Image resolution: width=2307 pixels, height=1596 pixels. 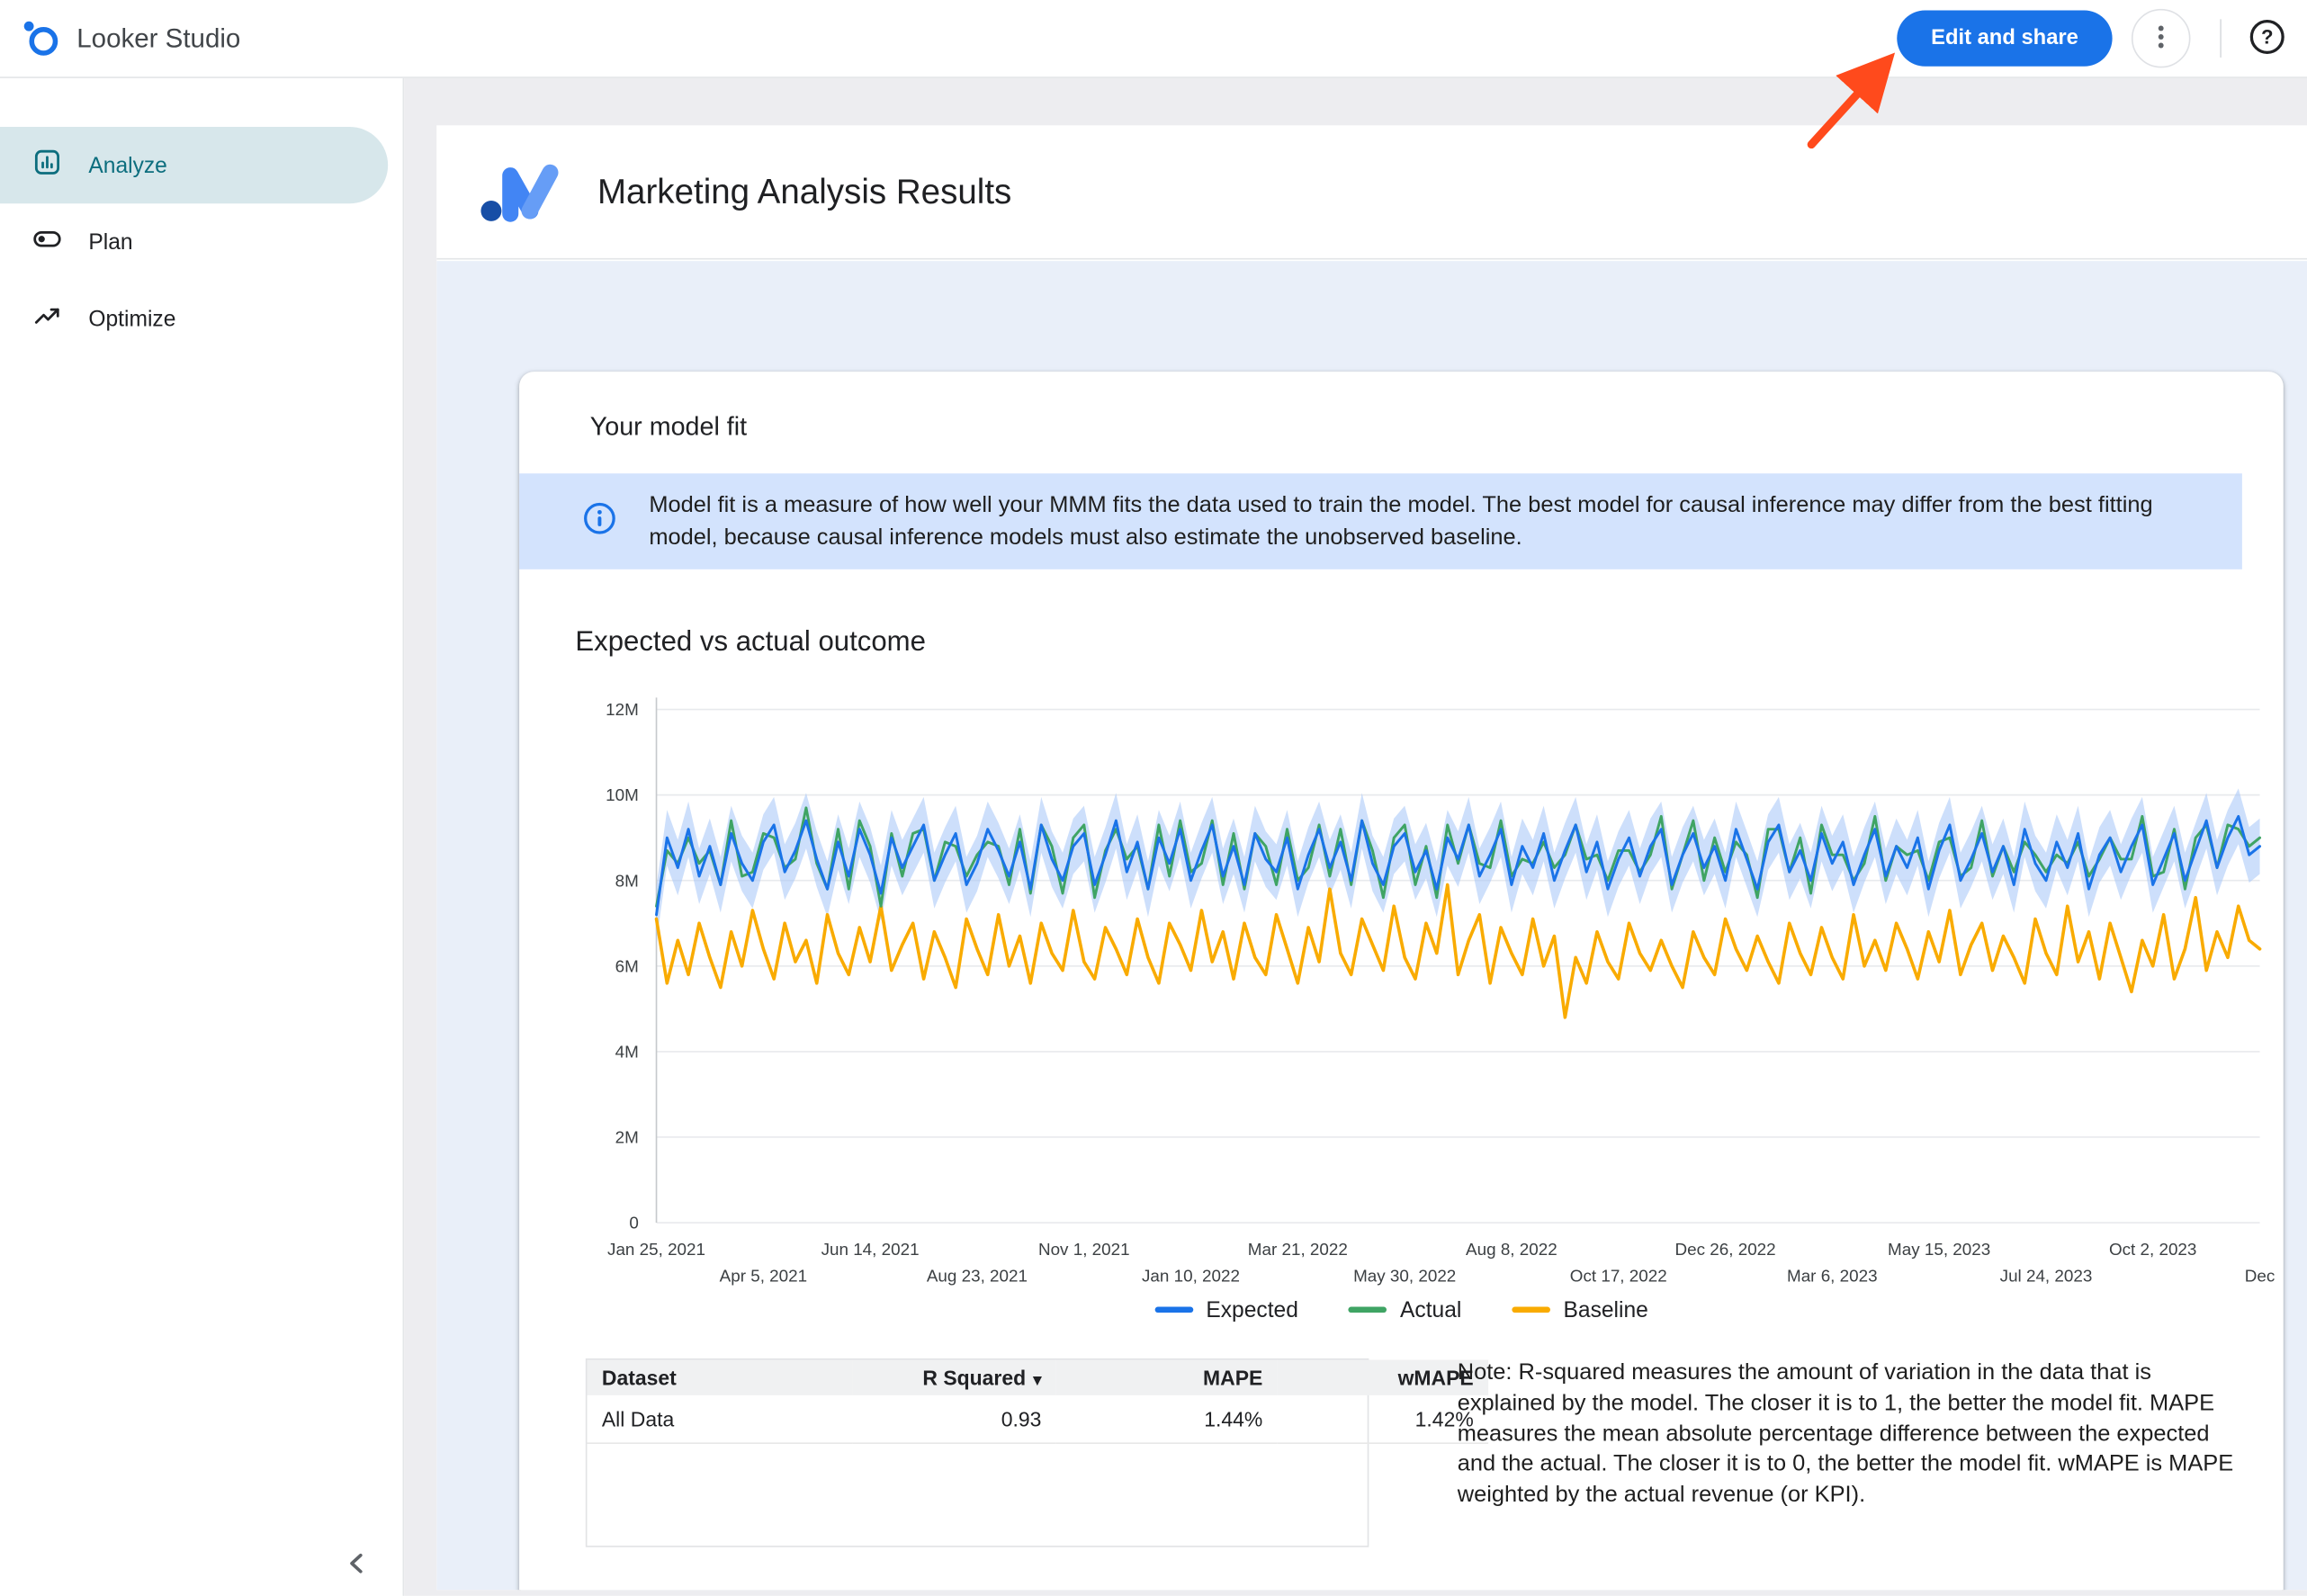 What do you see at coordinates (627, 1051) in the screenshot?
I see `y-axis-label: 4M` at bounding box center [627, 1051].